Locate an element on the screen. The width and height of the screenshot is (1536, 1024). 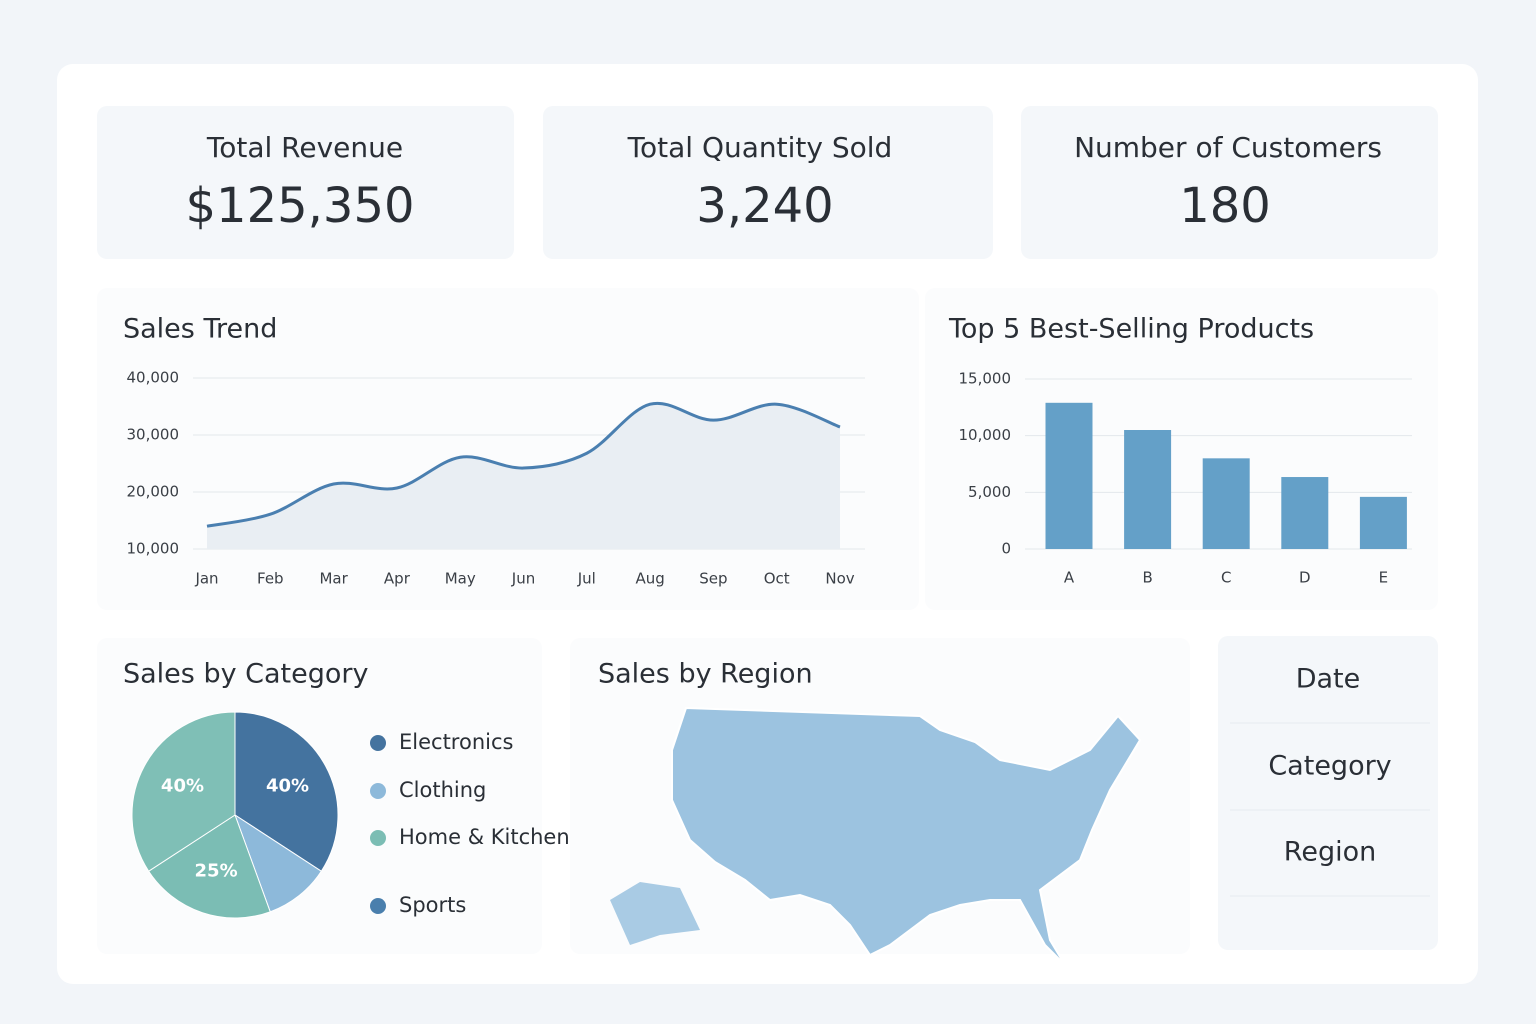
legend-label: Clothing is located at coordinates (442, 790).